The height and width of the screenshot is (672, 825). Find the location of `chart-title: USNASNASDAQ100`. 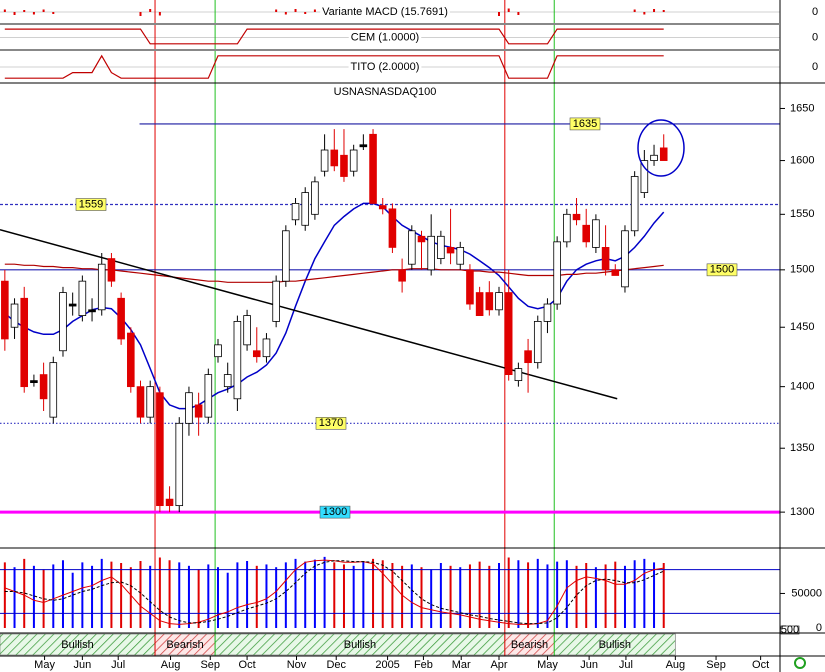

chart-title: USNASNASDAQ100 is located at coordinates (385, 92).